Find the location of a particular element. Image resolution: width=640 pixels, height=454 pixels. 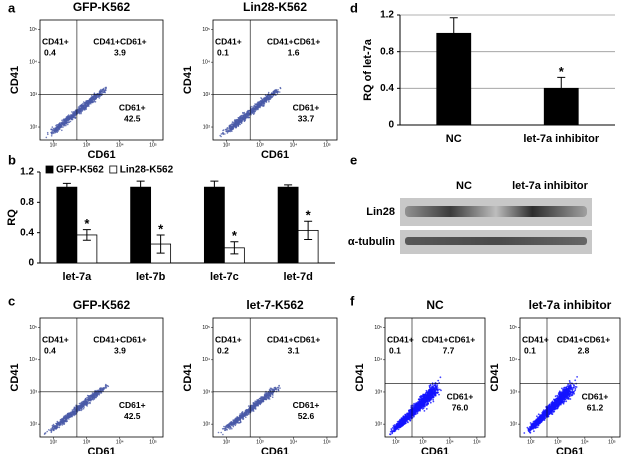

panel-label: c is located at coordinates (11, 300).